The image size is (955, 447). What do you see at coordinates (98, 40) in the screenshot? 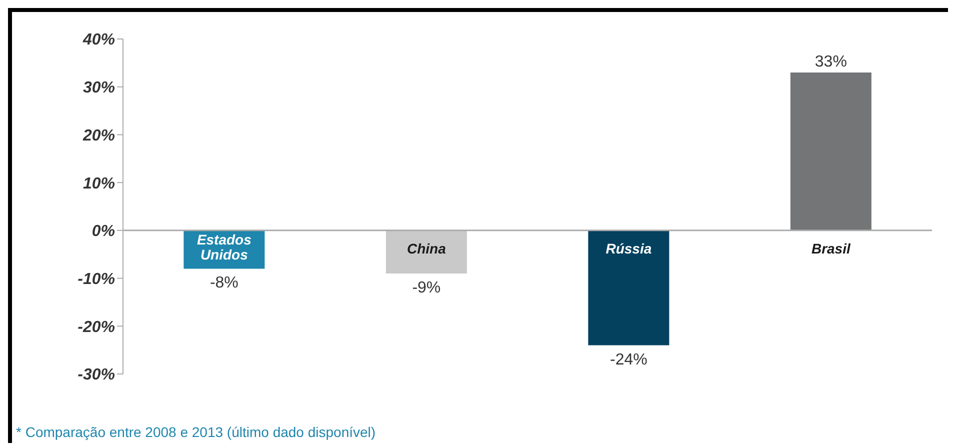
I see `y-tick-label: 40%` at bounding box center [98, 40].